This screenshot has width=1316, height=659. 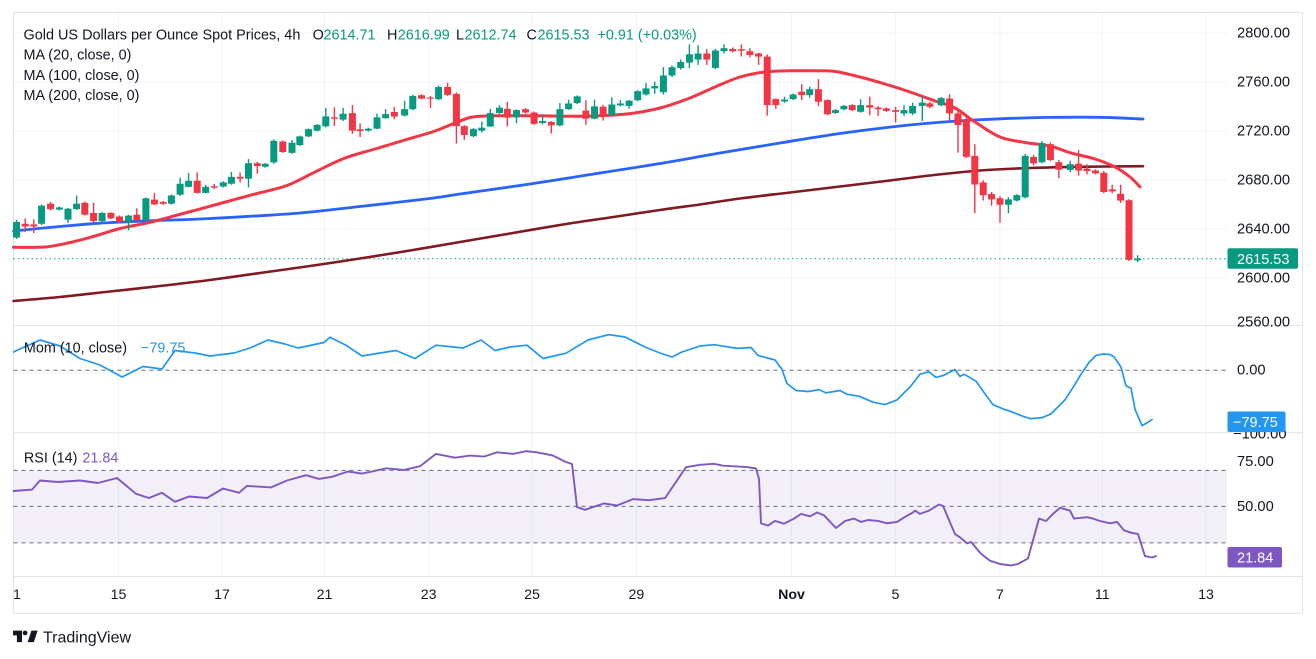 What do you see at coordinates (1102, 595) in the screenshot?
I see `svg-text: 11` at bounding box center [1102, 595].